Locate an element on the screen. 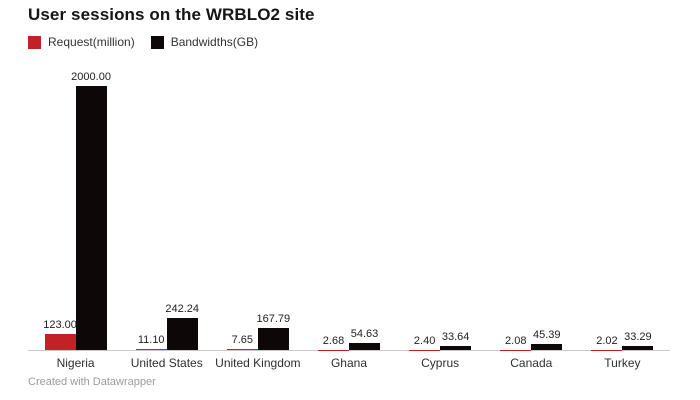  legend-swatch-bandwidth-icon is located at coordinates (157, 42).